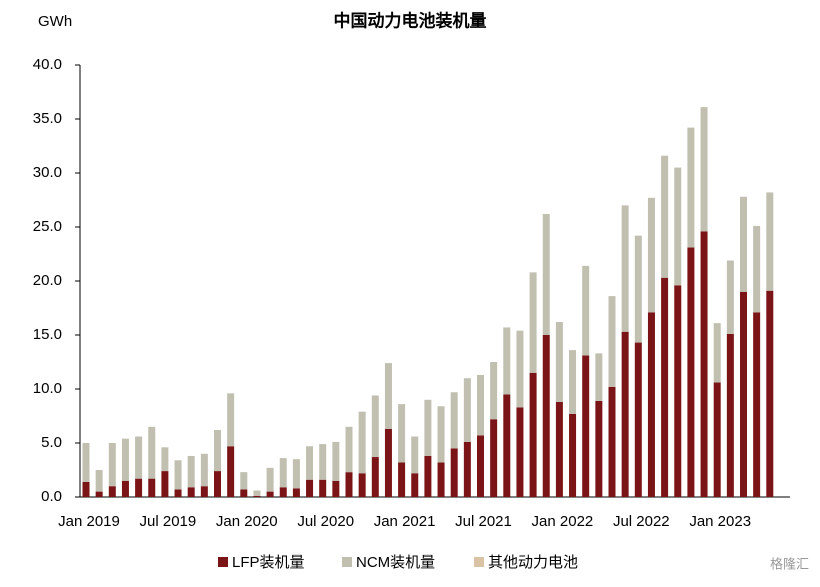  What do you see at coordinates (483, 521) in the screenshot?
I see `x-tick-label: Jul 2021` at bounding box center [483, 521].